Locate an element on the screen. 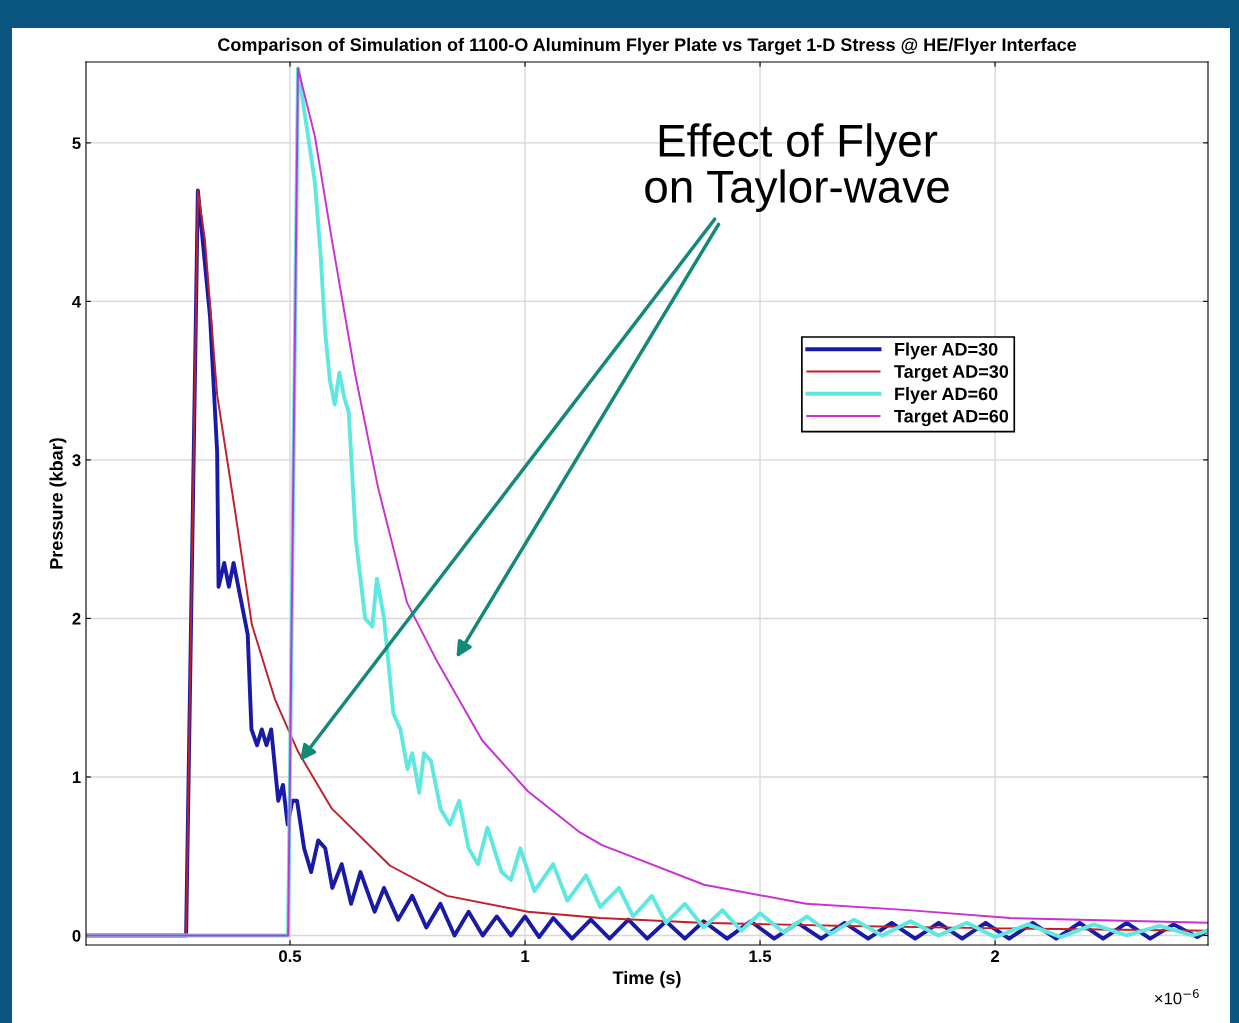 This screenshot has height=1023, width=1239. y-tick-label: 5 is located at coordinates (76, 143).